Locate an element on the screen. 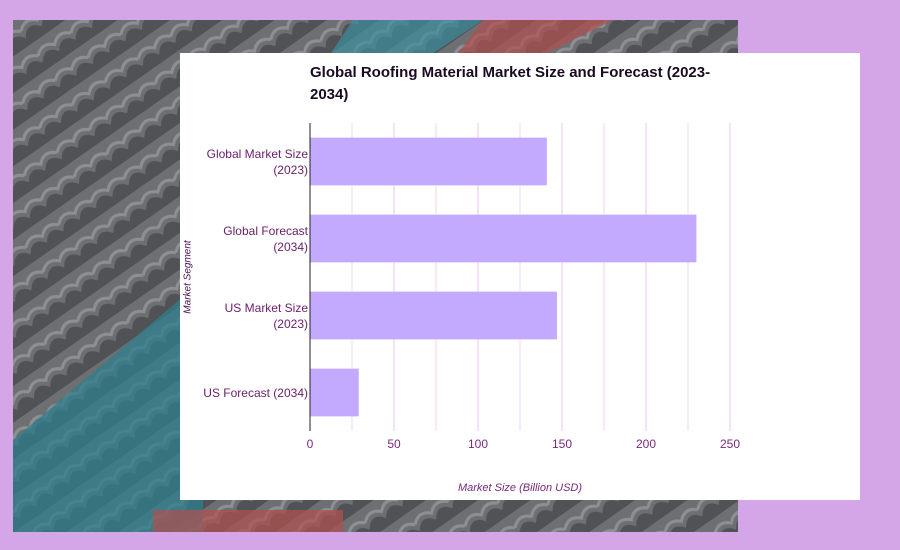  y-tick-label: Global Market Size (2023) is located at coordinates (257, 161).